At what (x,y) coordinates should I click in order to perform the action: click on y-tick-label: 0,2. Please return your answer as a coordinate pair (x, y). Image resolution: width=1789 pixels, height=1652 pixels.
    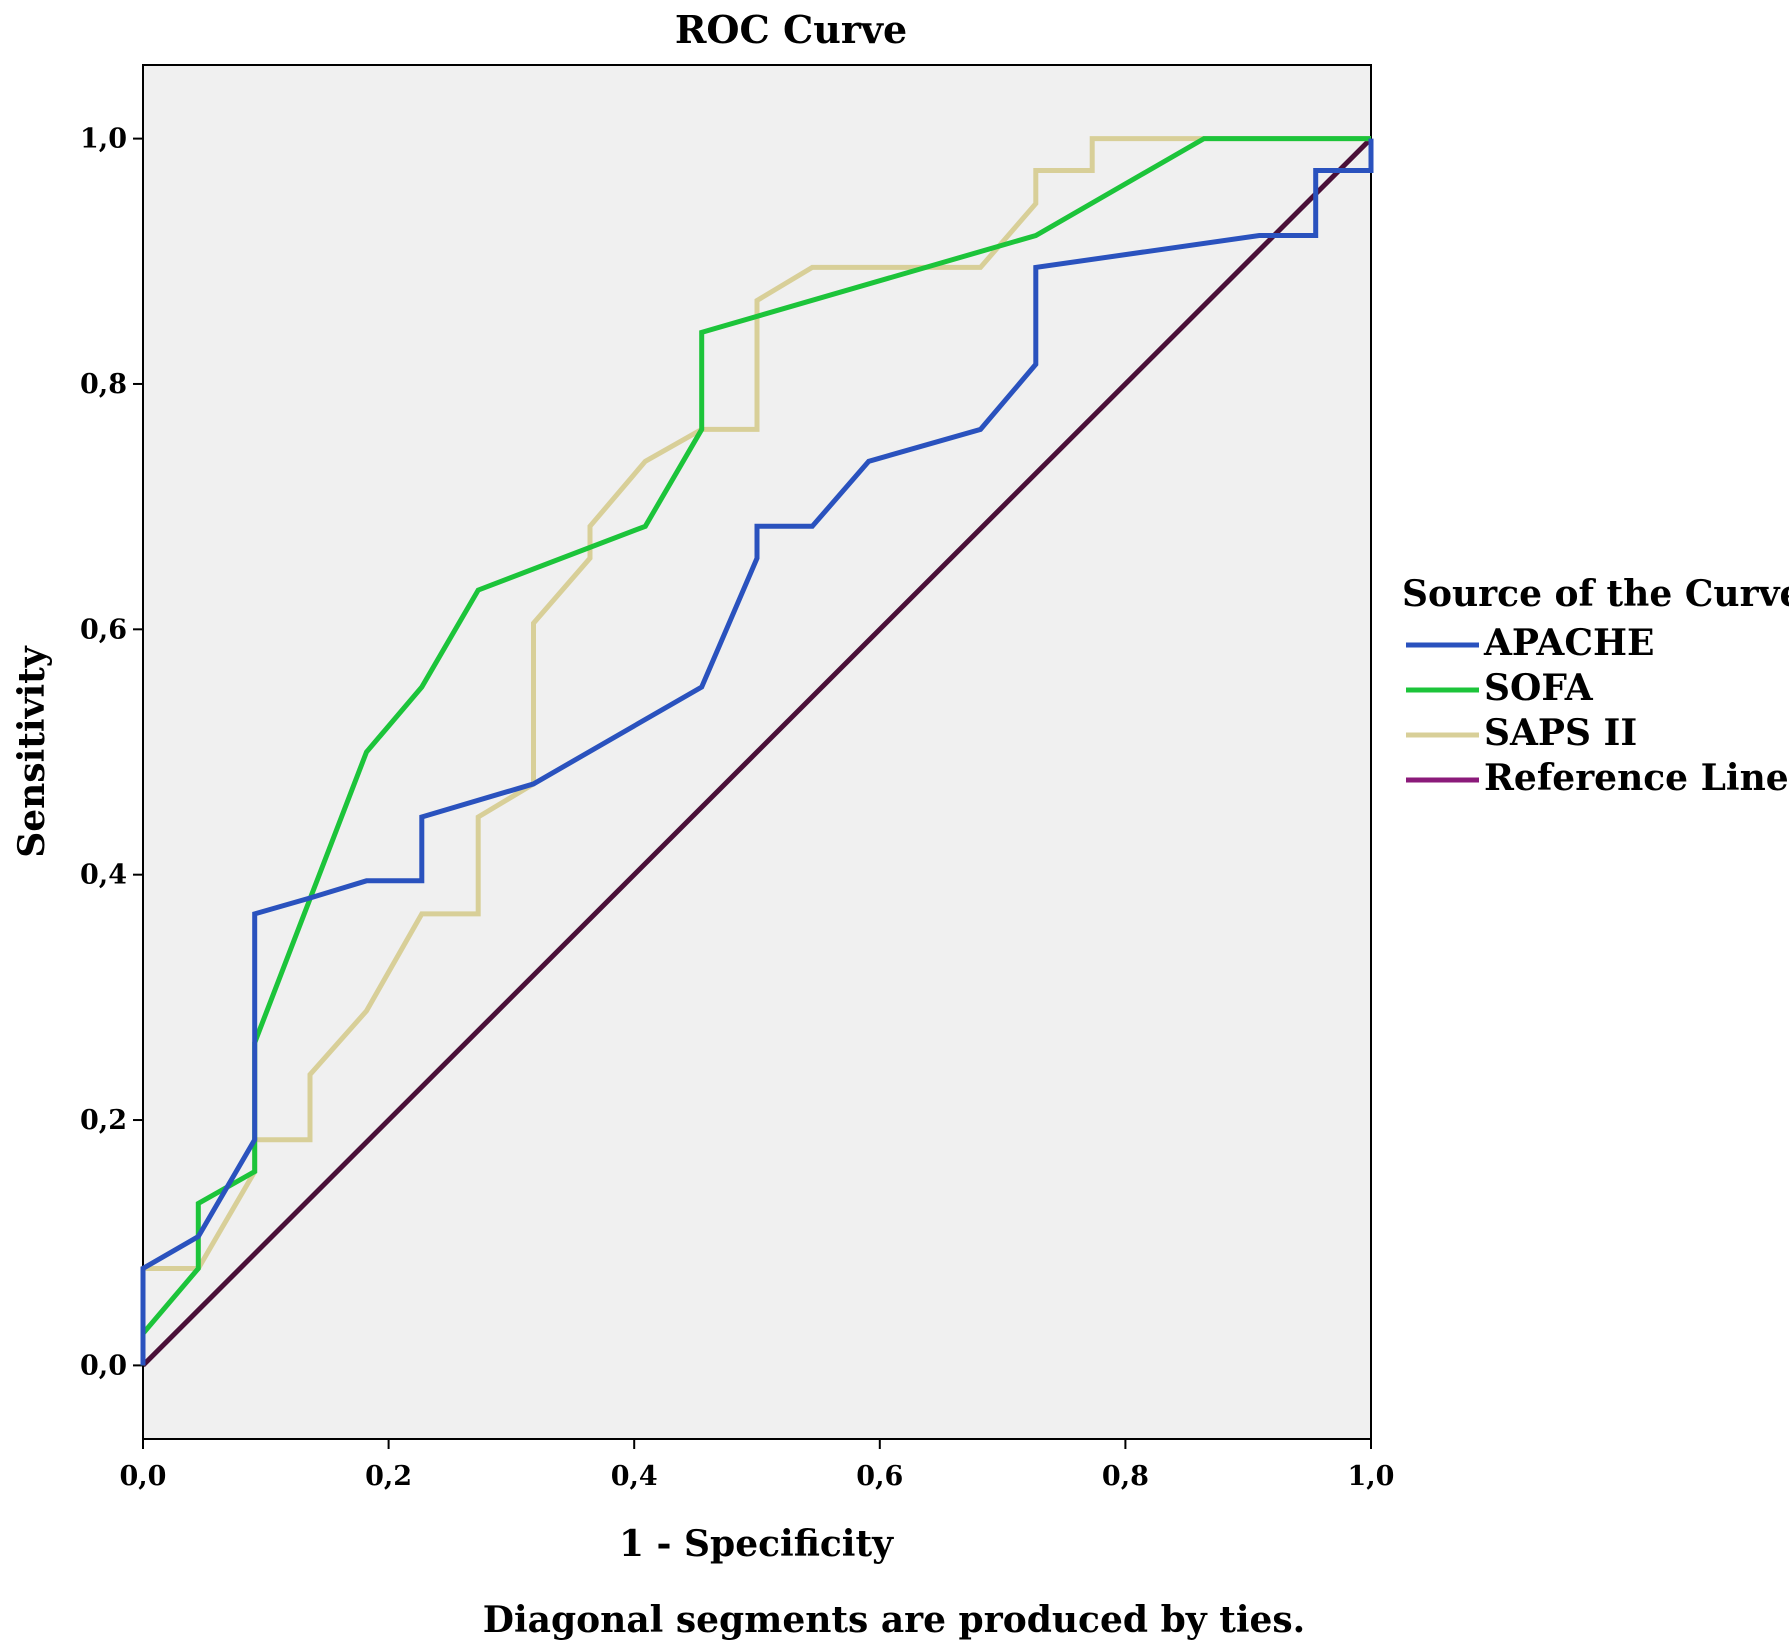
    Looking at the image, I should click on (103, 1120).